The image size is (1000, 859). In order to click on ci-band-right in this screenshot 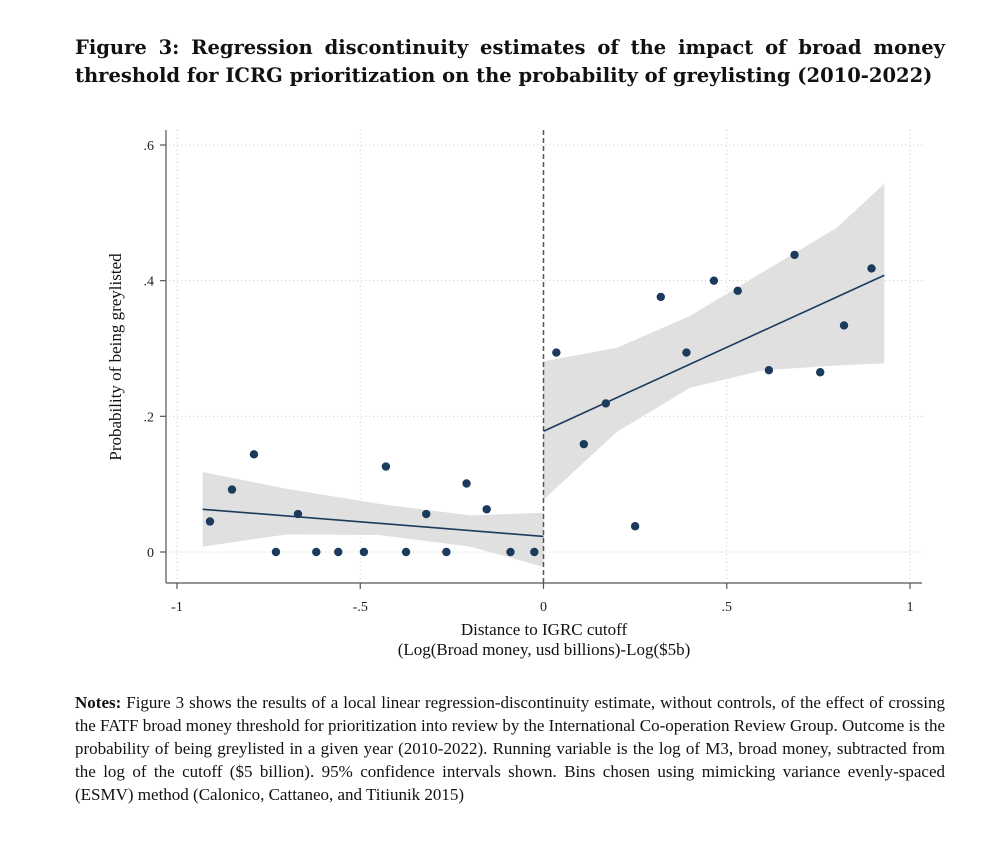, I will do `click(714, 341)`.